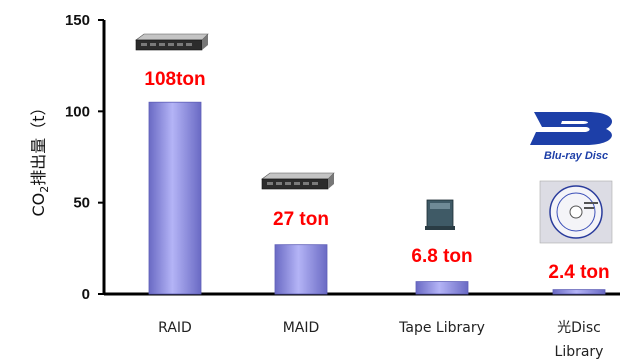  What do you see at coordinates (81, 203) in the screenshot?
I see `y-tick-label: 50` at bounding box center [81, 203].